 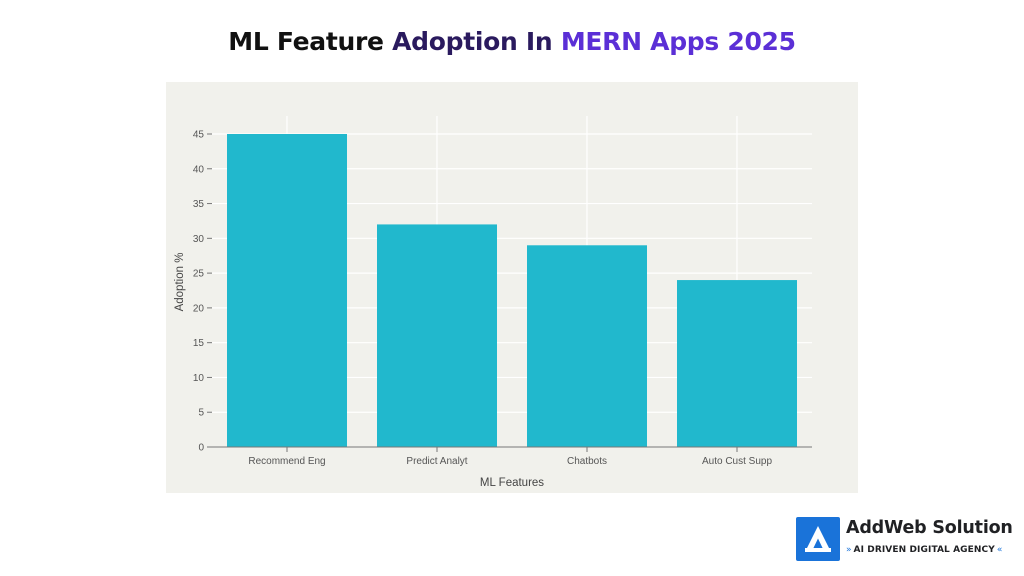 I want to click on y-tick-label: 20, so click(x=199, y=308).